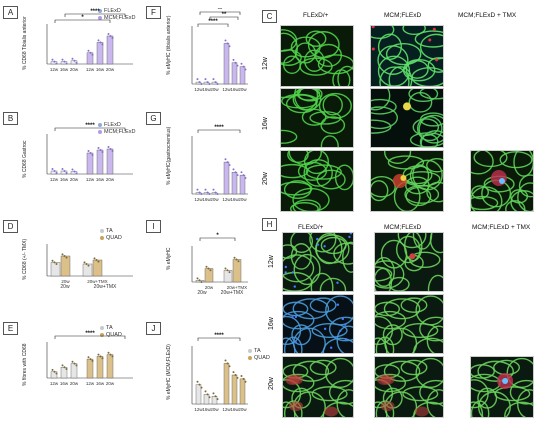 This screenshot has width=550, height=421. What do you see at coordinates (213, 22) in the screenshot?
I see `sig-f-1-stars: ****` at bounding box center [213, 22].